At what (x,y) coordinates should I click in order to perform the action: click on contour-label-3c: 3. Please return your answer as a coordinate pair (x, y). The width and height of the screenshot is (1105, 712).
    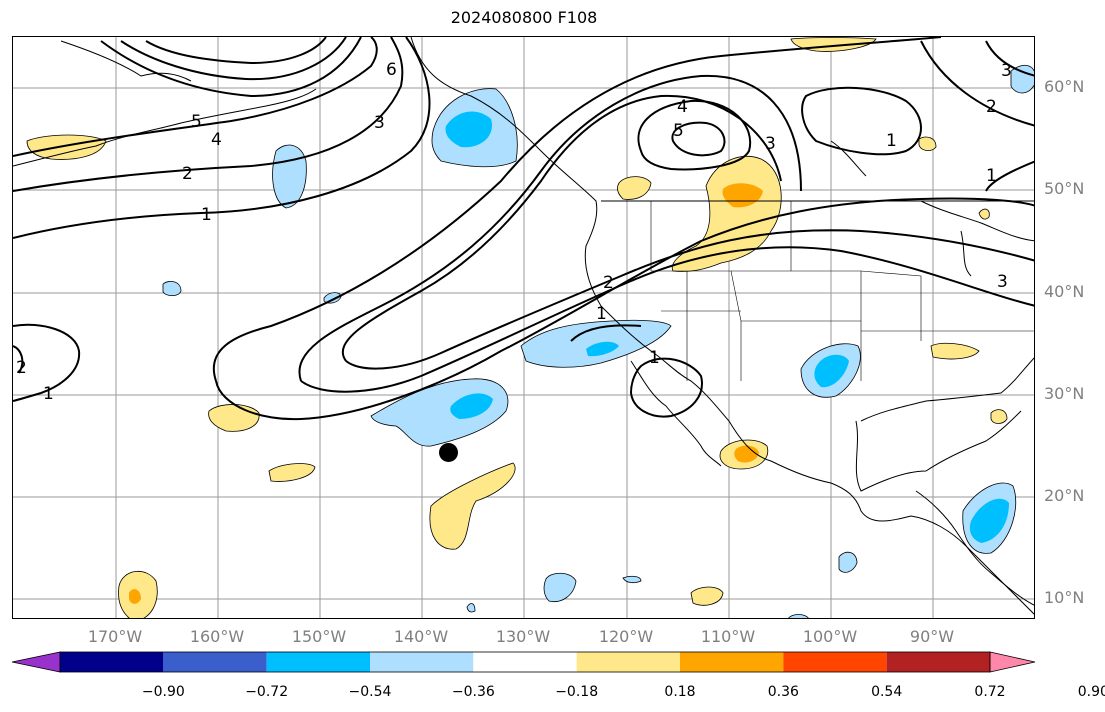
    Looking at the image, I should click on (1006, 71).